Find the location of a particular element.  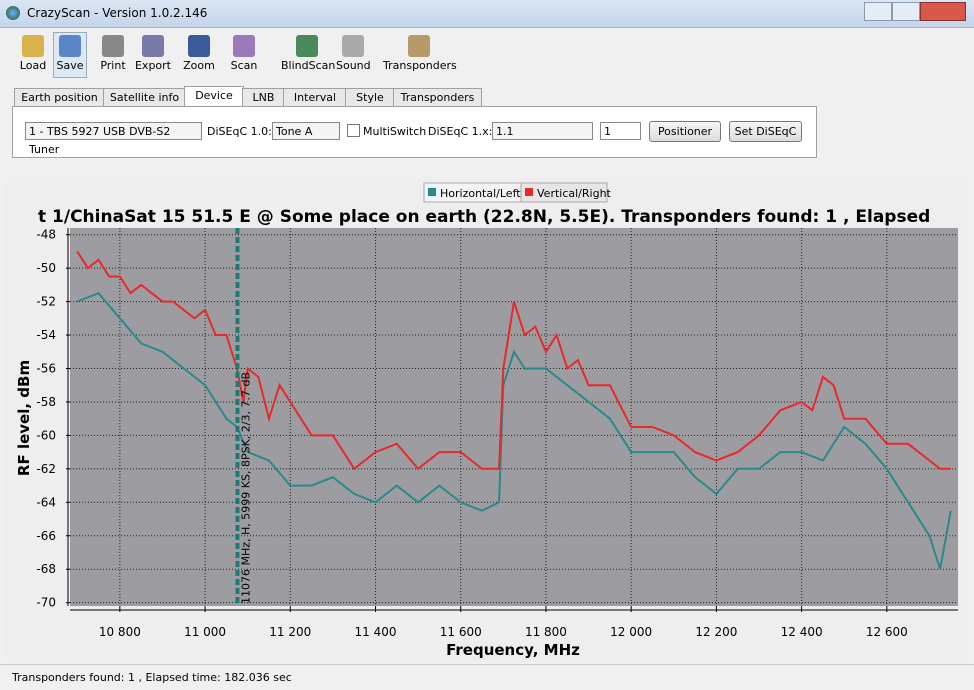

toolbar-label: Zoom is located at coordinates (199, 65).